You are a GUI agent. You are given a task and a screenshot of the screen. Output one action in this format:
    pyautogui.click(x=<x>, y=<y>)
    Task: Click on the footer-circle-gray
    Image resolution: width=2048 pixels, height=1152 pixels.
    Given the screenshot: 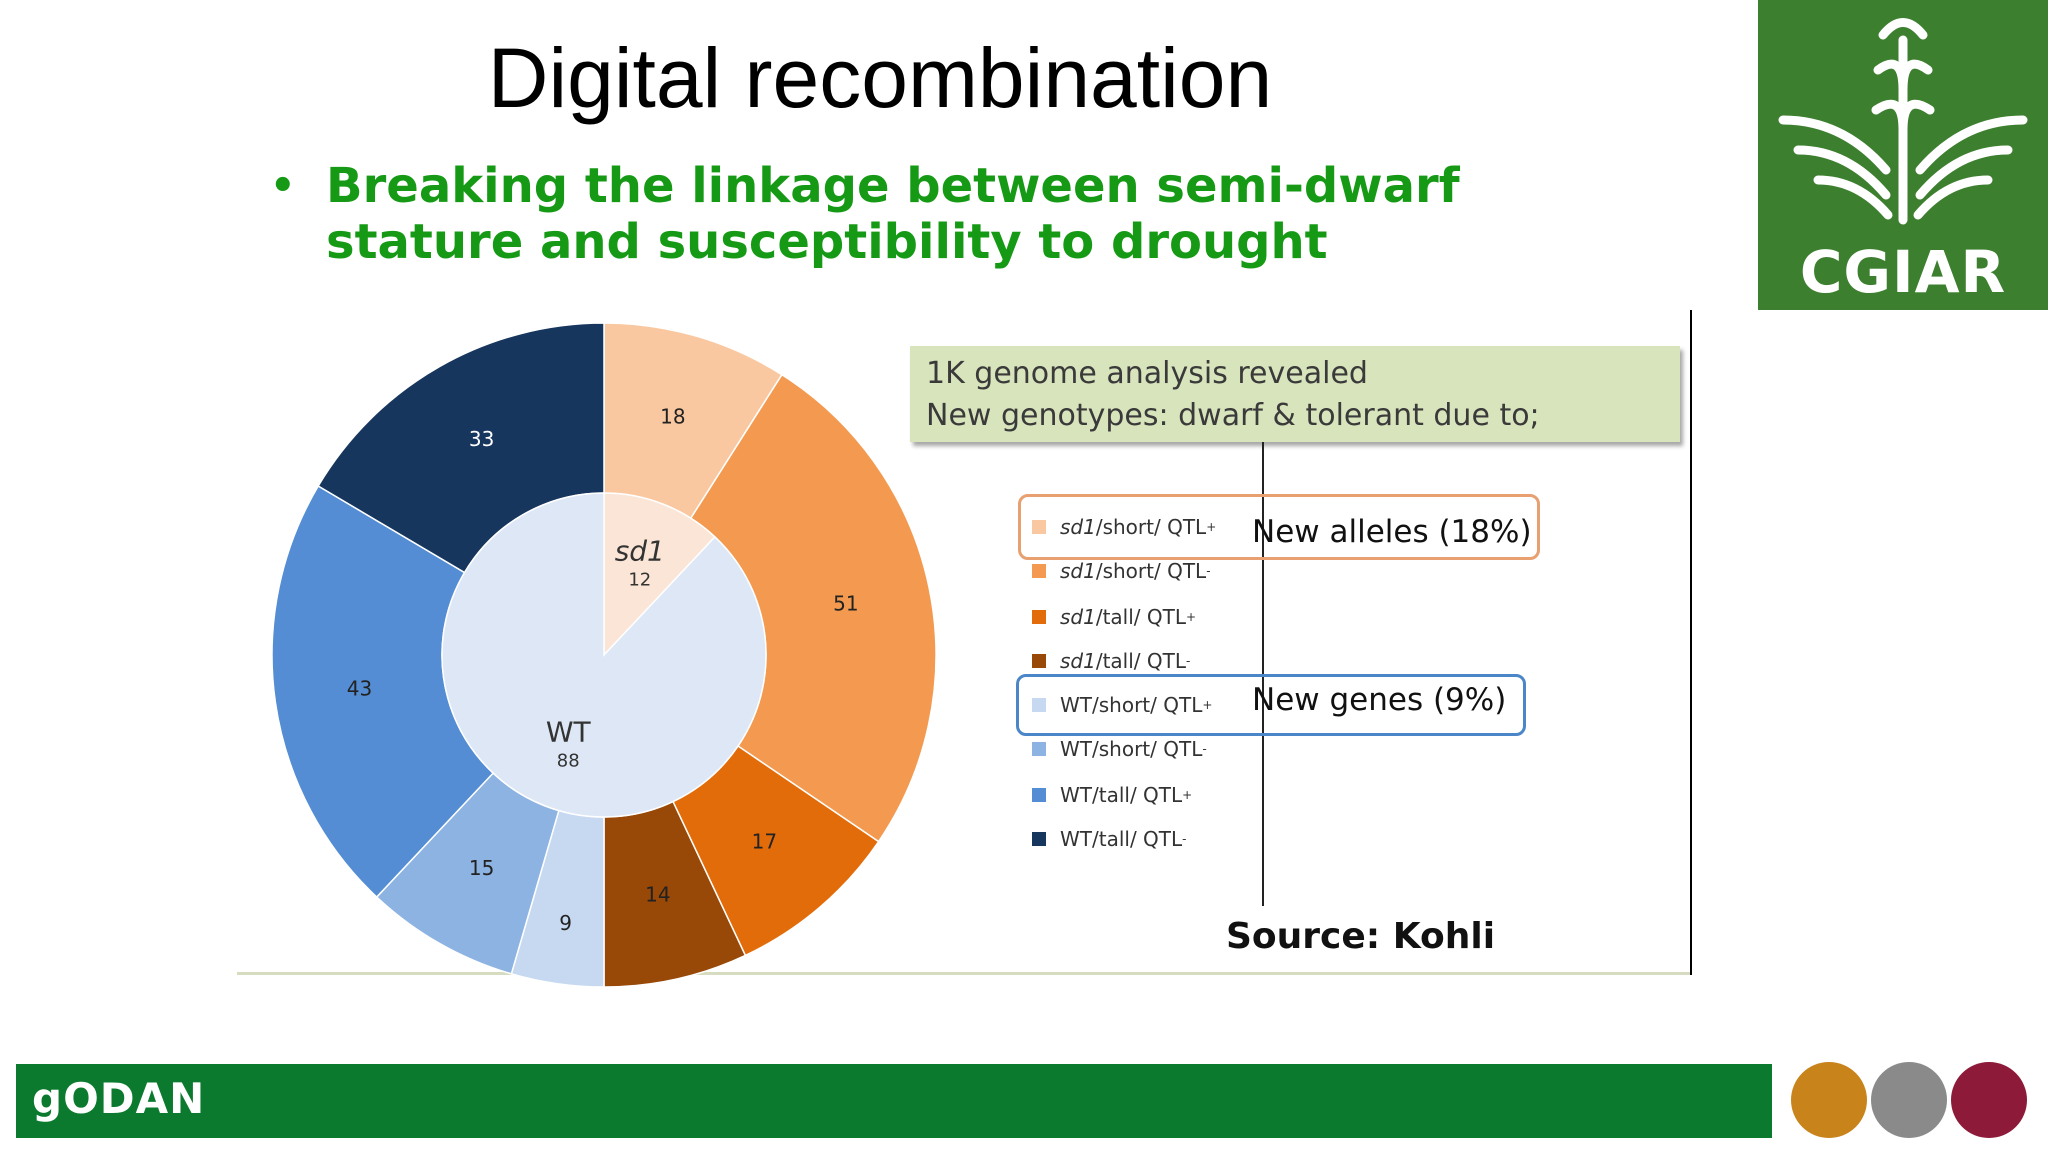 What is the action you would take?
    pyautogui.click(x=1909, y=1100)
    